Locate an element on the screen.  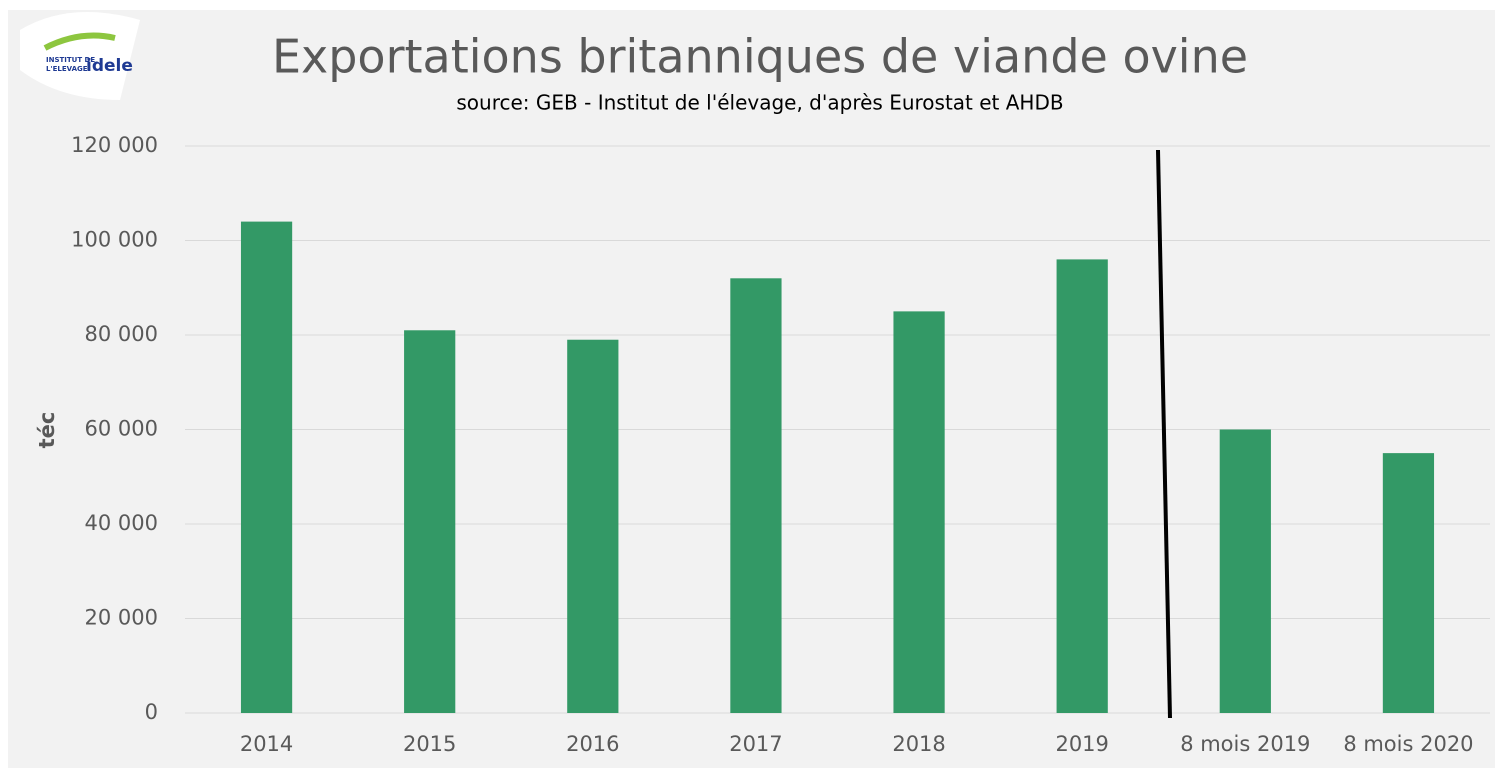
x-tick-label: 8 mois 2019 is located at coordinates (1245, 744).